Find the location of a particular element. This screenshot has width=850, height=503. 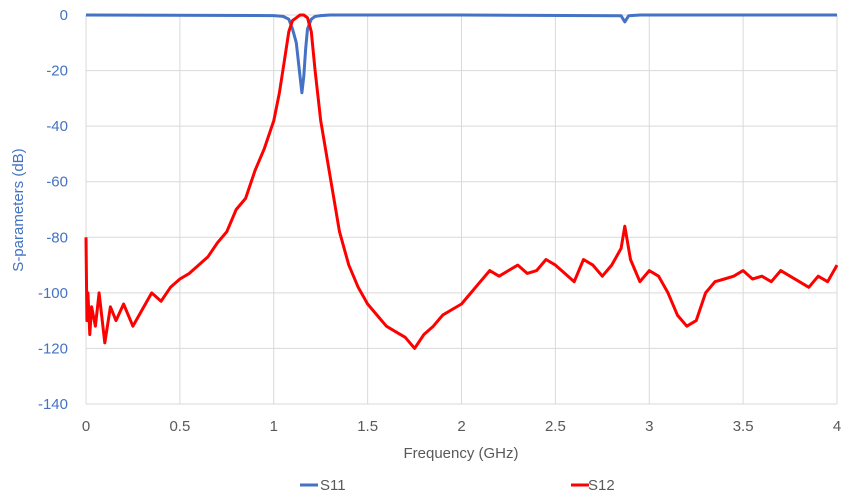

y-tick-label: 0 is located at coordinates (64, 15).